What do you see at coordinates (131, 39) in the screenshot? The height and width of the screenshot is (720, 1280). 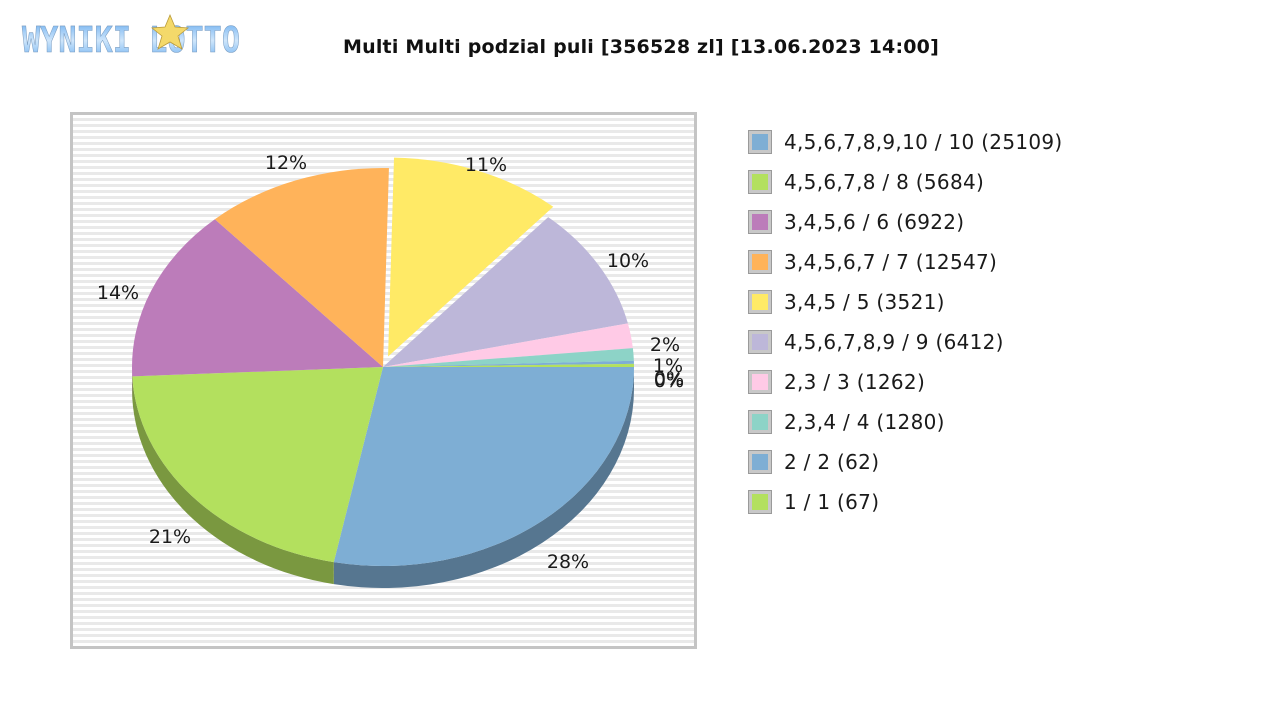 I see `logo-text: WYNIKI LOTTO` at bounding box center [131, 39].